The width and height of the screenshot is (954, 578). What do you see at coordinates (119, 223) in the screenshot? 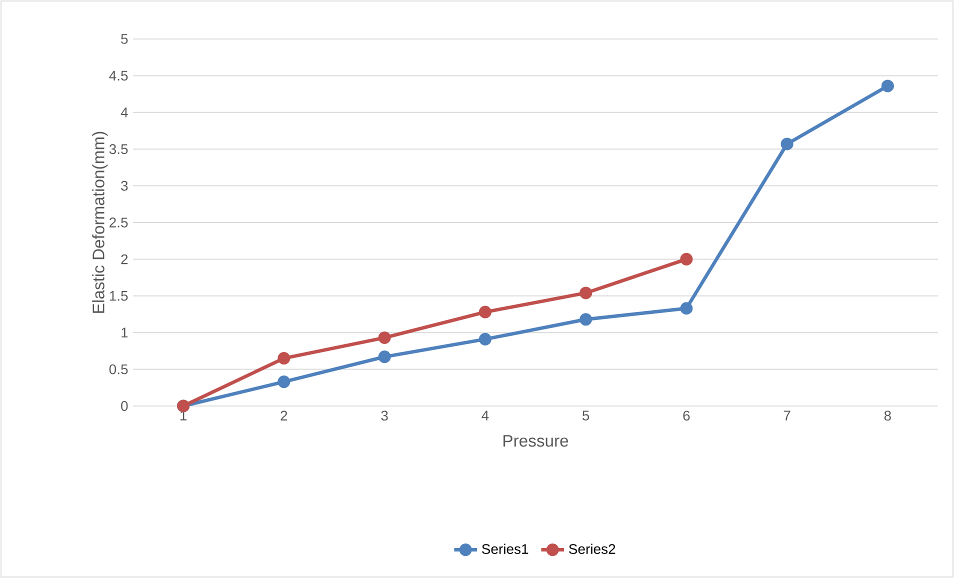
I see `y-tick-label: 2.5` at bounding box center [119, 223].